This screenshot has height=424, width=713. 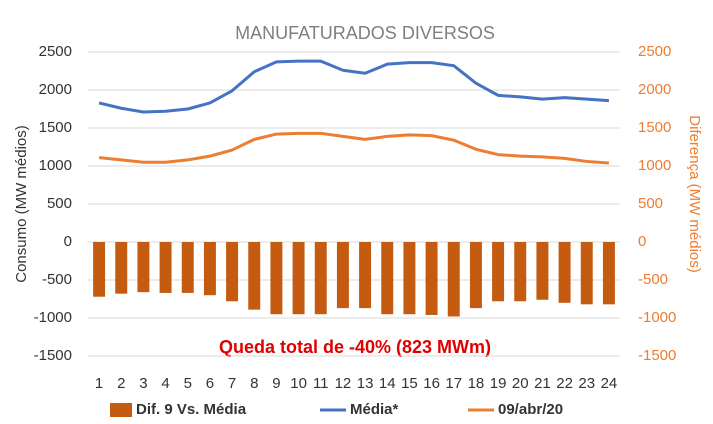 What do you see at coordinates (365, 33) in the screenshot?
I see `chart-title: MANUFATURADOS DIVERSOS` at bounding box center [365, 33].